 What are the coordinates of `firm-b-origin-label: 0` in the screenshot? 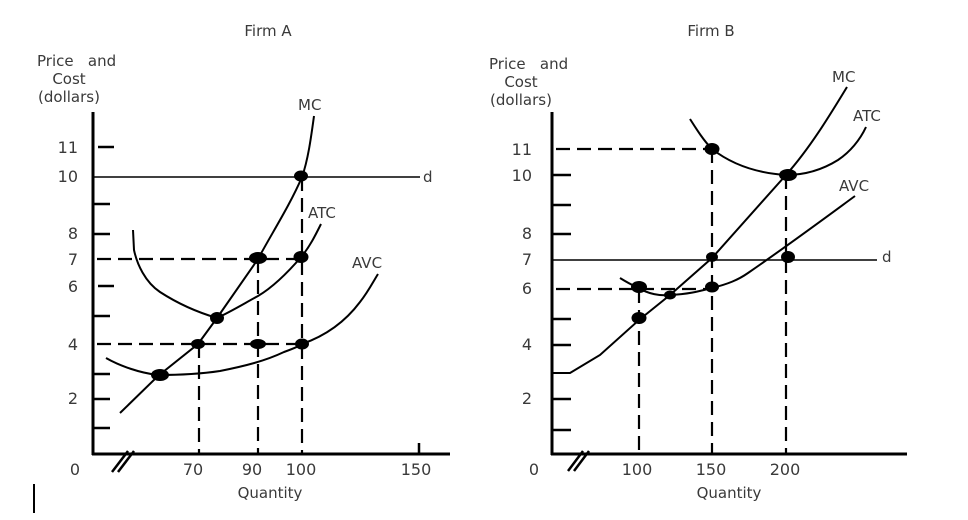 It's located at (534, 469).